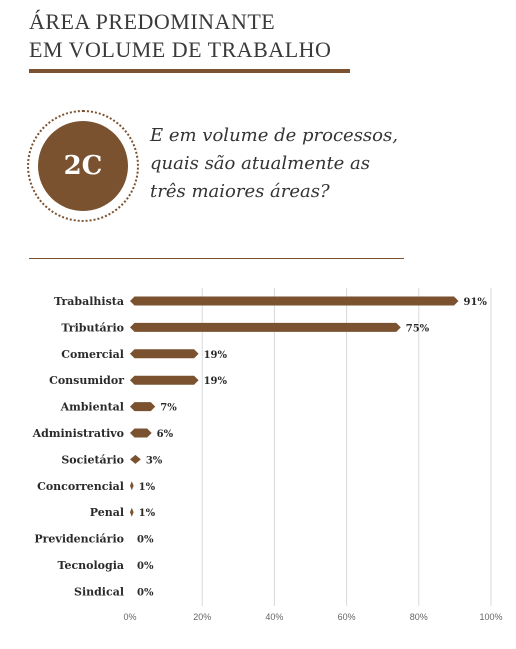 This screenshot has width=516, height=649. What do you see at coordinates (79, 539) in the screenshot?
I see `category-label: Previdenciário` at bounding box center [79, 539].